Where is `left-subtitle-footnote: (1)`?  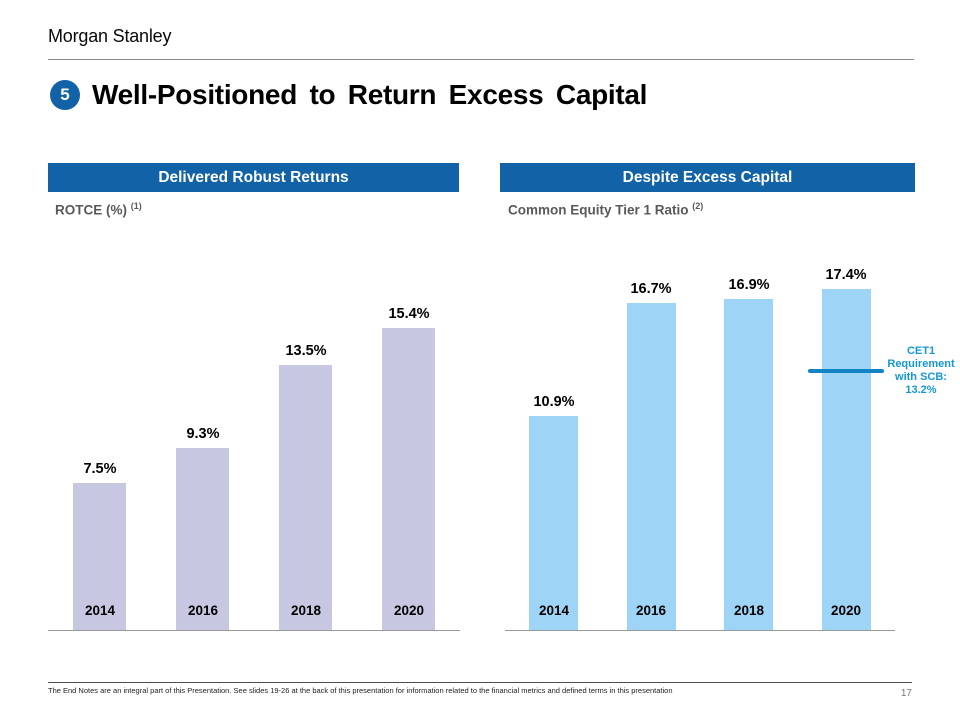 left-subtitle-footnote: (1) is located at coordinates (136, 206).